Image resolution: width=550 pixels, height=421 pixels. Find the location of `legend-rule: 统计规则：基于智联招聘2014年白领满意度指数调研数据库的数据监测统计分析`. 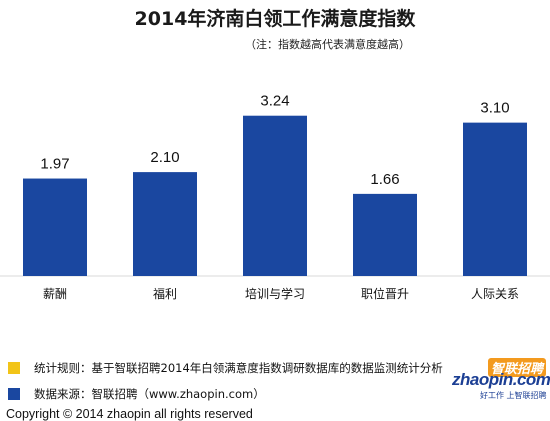

legend-rule: 统计规则：基于智联招聘2014年白领满意度指数调研数据库的数据监测统计分析 is located at coordinates (225, 368).